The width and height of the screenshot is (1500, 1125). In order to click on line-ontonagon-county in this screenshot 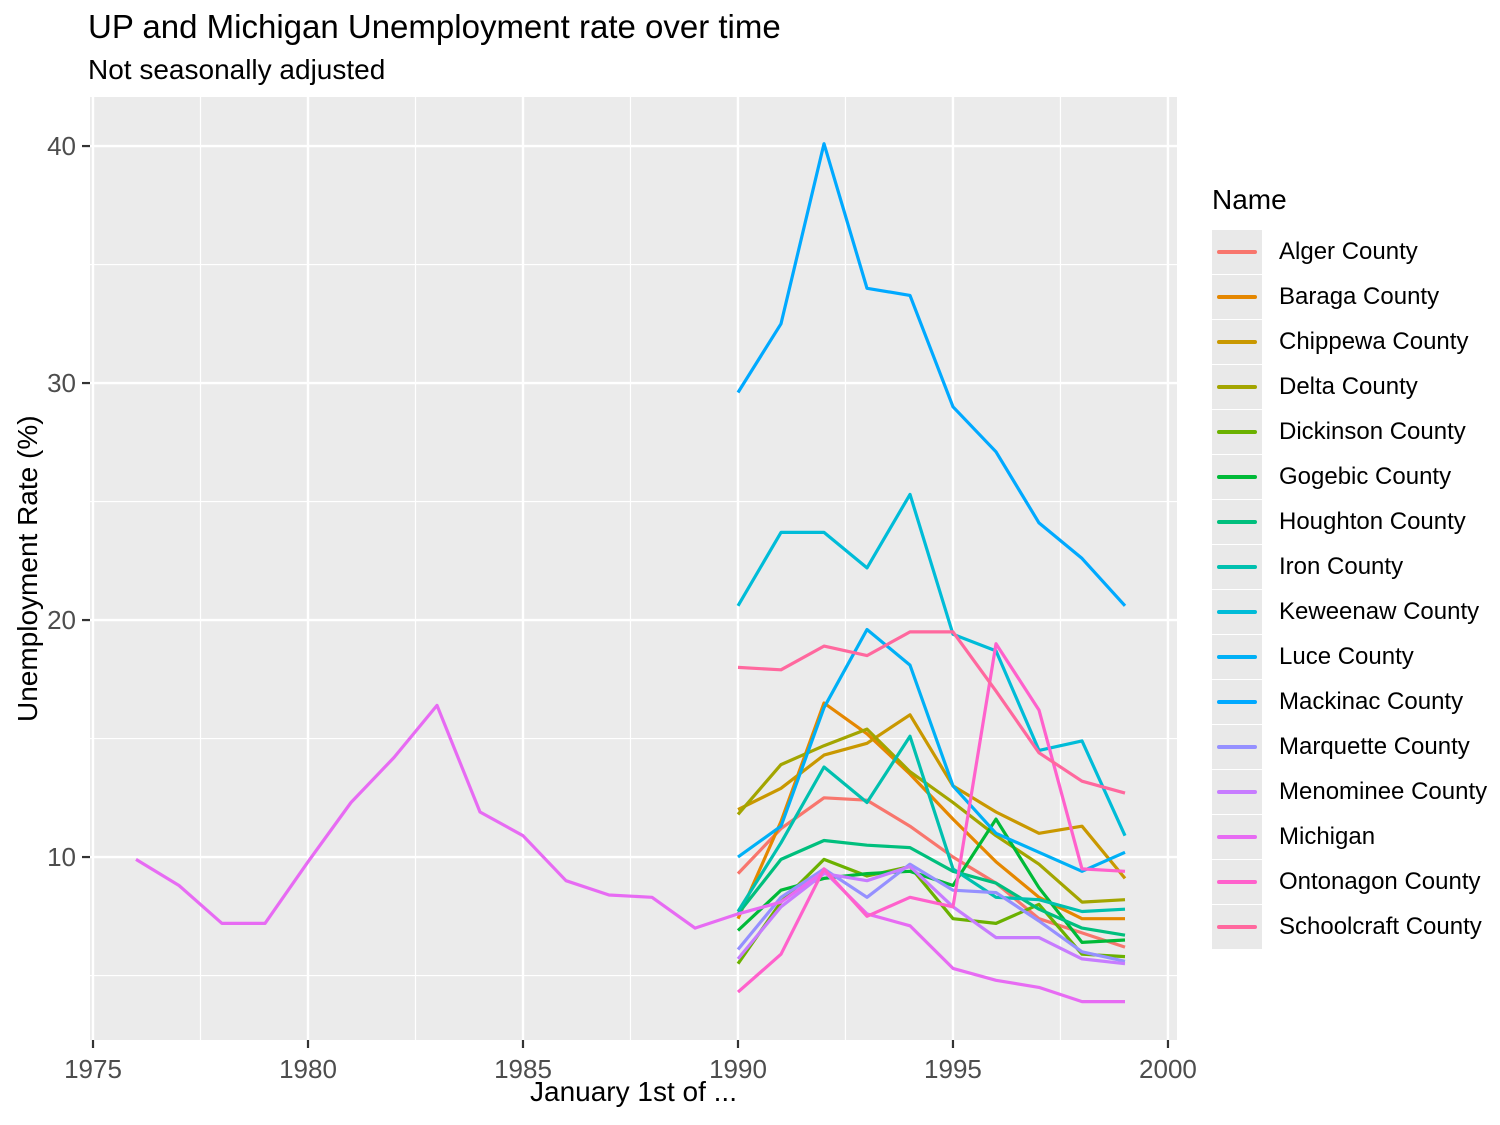, I will do `click(931, 818)`.